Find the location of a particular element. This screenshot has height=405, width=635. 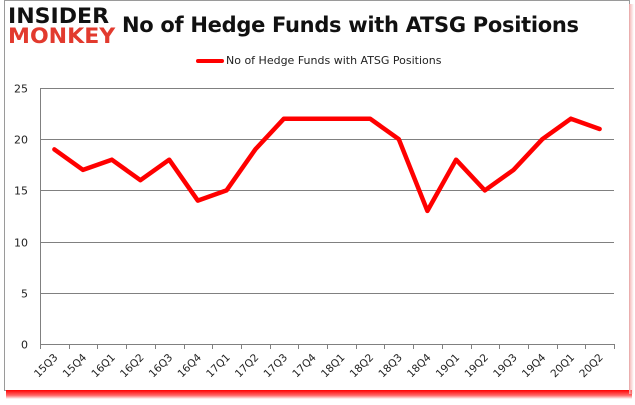

legend-label: No of Hedge Funds with ATSG Positions is located at coordinates (334, 60).